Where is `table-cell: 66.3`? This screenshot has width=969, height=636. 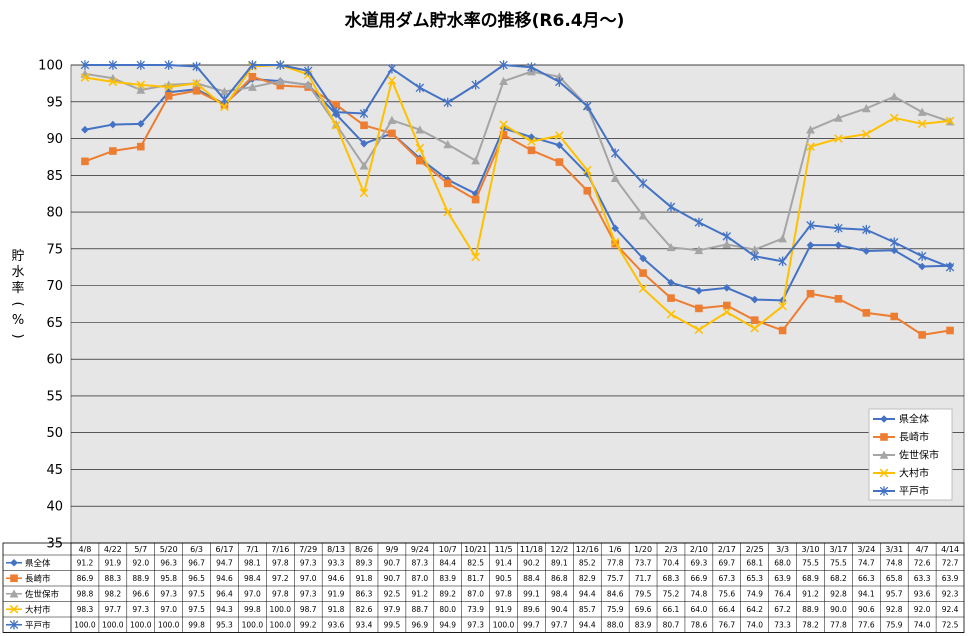
table-cell: 66.3 is located at coordinates (866, 578).